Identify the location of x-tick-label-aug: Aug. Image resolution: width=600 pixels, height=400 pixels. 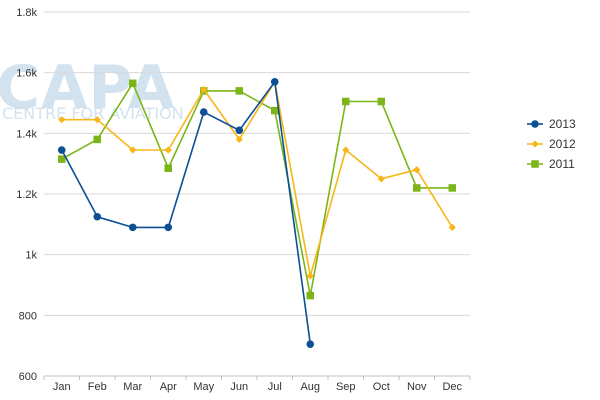
(310, 387).